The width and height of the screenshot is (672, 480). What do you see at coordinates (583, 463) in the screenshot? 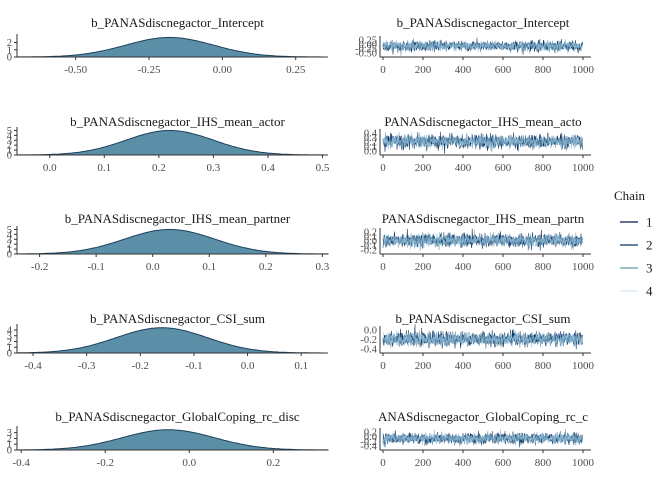
I see `trace-xtick-label-4-5: 1000` at bounding box center [583, 463].